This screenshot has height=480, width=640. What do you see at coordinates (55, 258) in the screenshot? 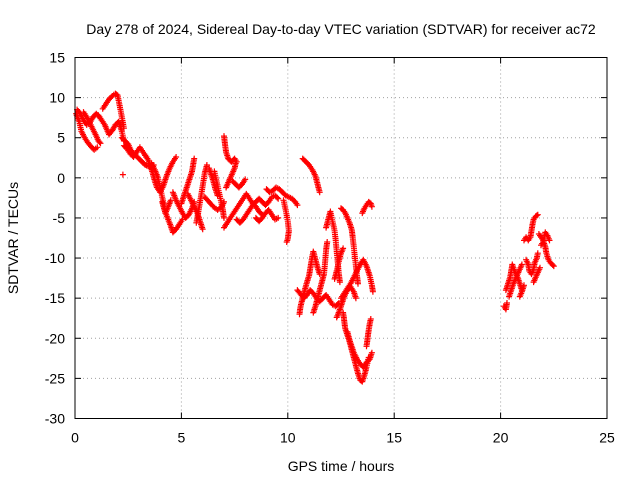
I see `y-tick-label: -10` at bounding box center [55, 258].